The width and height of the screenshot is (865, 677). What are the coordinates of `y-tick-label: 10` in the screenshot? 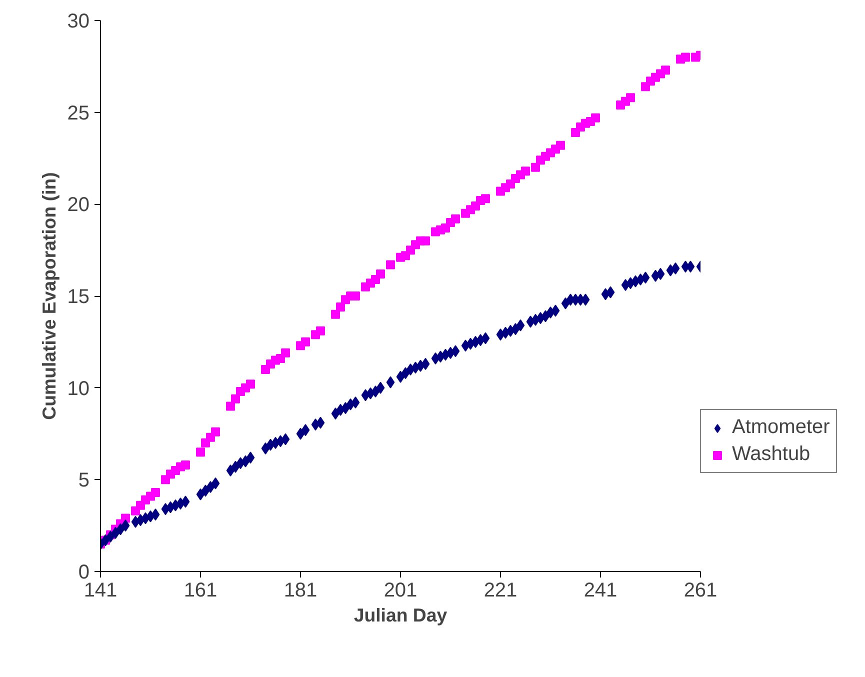 It's located at (78, 389).